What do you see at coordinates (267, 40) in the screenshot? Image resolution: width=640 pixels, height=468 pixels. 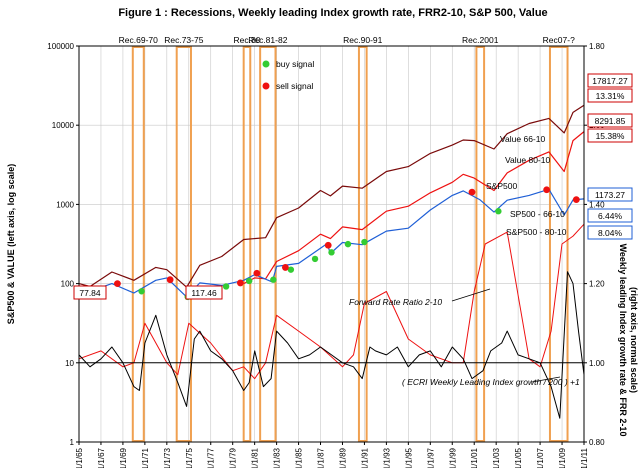 I see `recession-label: Rec.81-82` at bounding box center [267, 40].